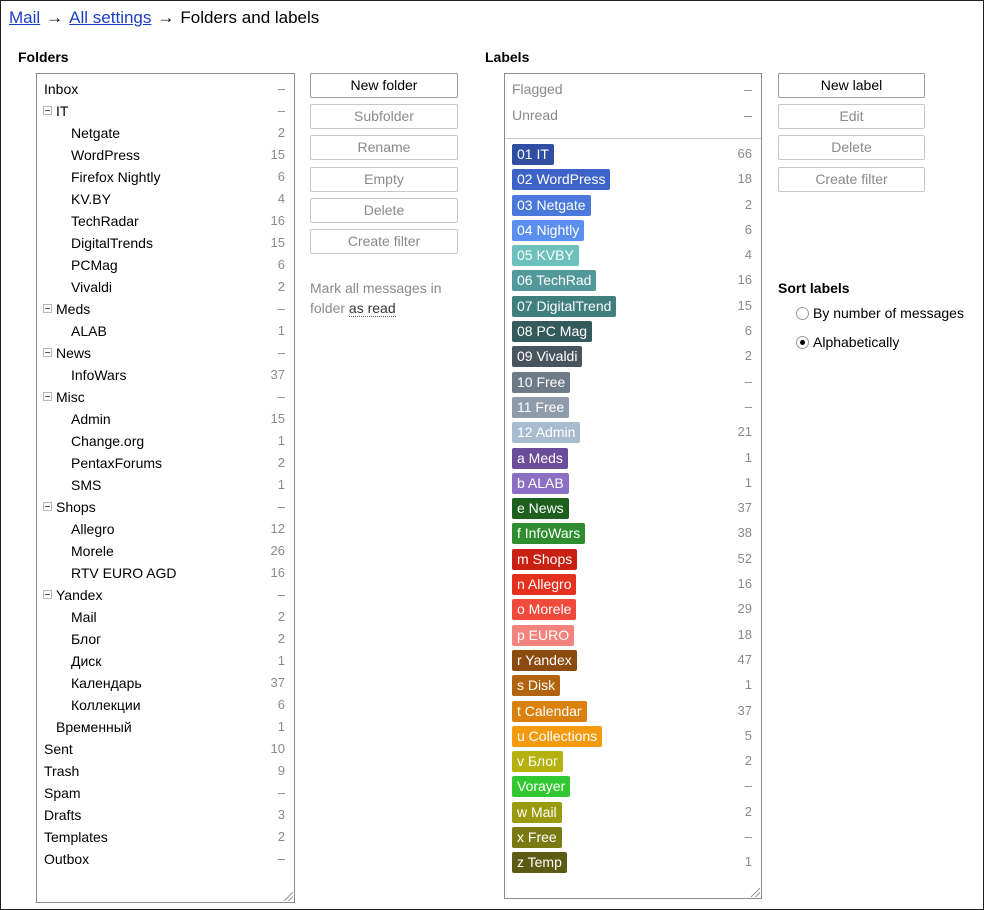 Image resolution: width=984 pixels, height=910 pixels. I want to click on label-item: u Collections 5, so click(633, 736).